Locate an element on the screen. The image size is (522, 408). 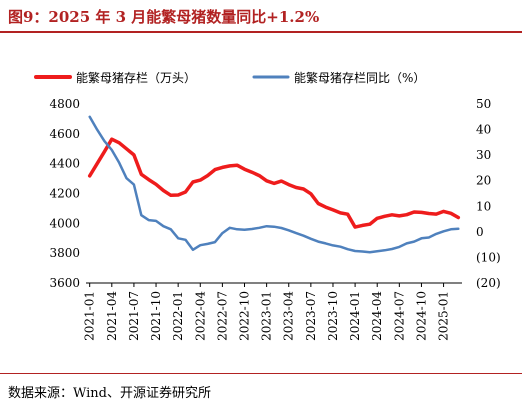
y-left-tick-label: 4400 is located at coordinates (64, 164).